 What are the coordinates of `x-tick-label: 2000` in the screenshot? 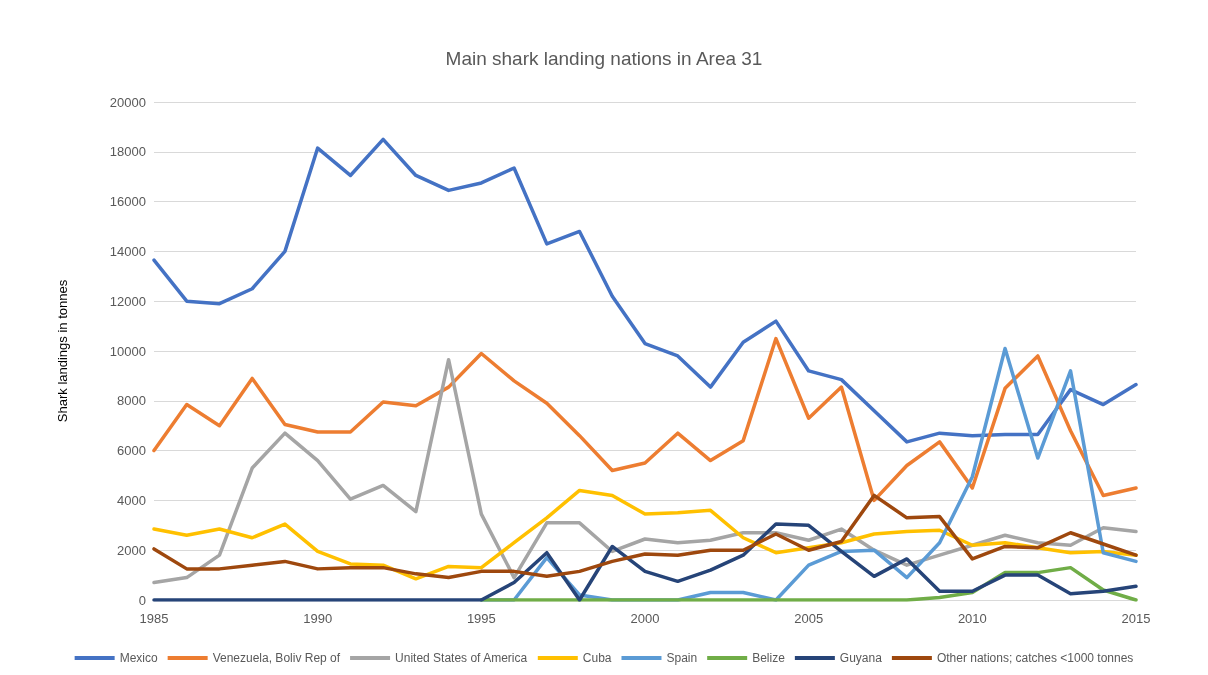 It's located at (645, 618).